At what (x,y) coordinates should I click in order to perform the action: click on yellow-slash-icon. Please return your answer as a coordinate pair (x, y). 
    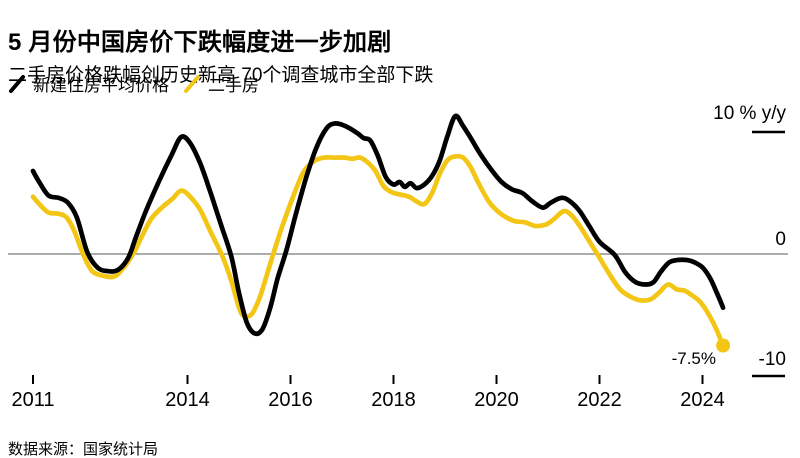
    Looking at the image, I should click on (192, 83).